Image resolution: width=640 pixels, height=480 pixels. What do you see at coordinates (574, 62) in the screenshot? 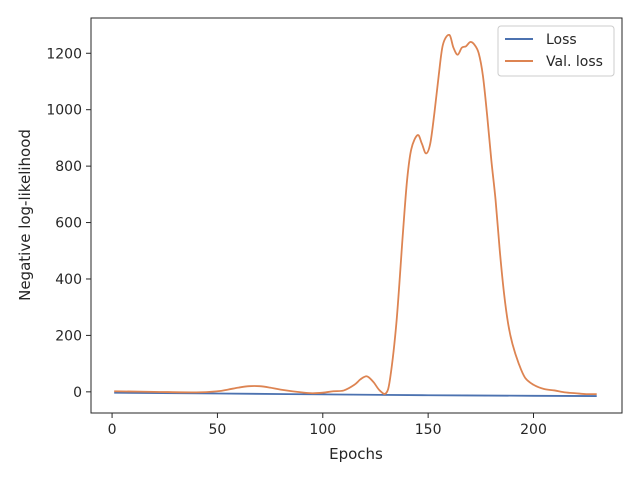
I see `legend-entry-val-loss: Val. loss` at bounding box center [574, 62].